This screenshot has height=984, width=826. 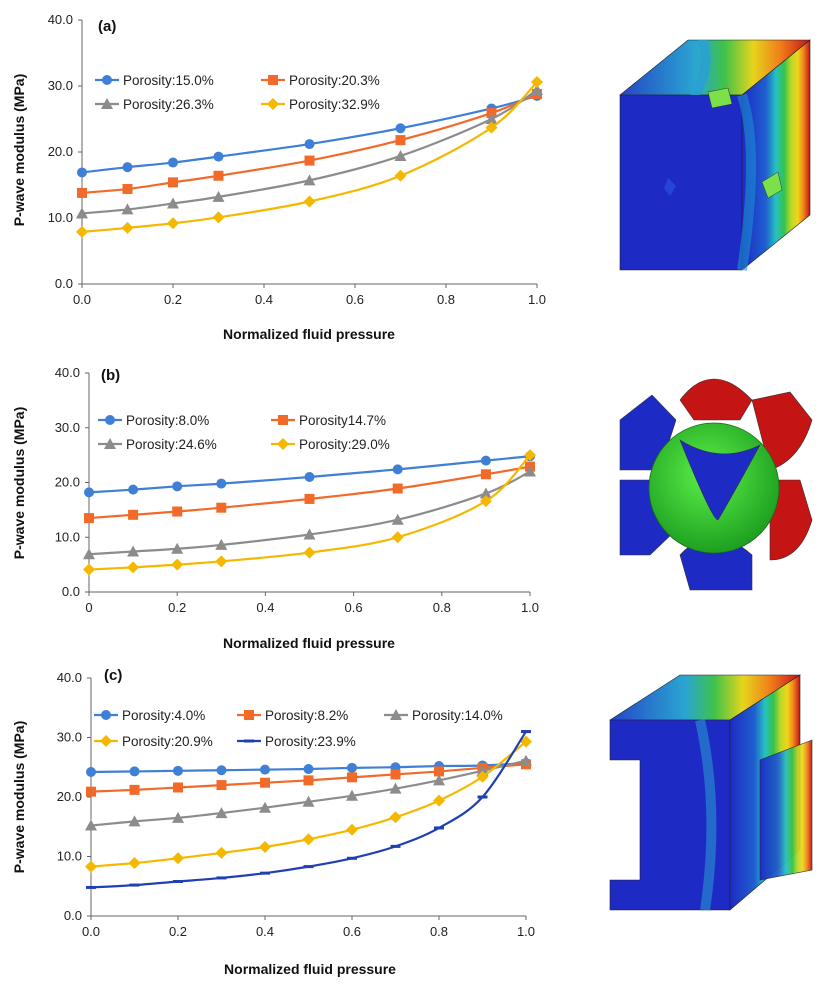 I want to click on x-axis-title-c: Normalized fluid pressure, so click(x=310, y=969).